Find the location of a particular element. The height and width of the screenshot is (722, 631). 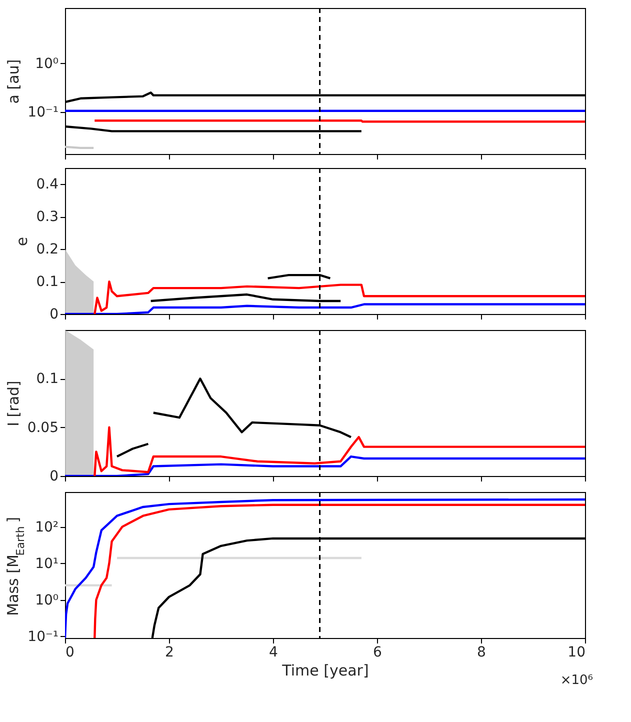

y-axis-title: Mass [MEarth] is located at coordinates (15, 566).